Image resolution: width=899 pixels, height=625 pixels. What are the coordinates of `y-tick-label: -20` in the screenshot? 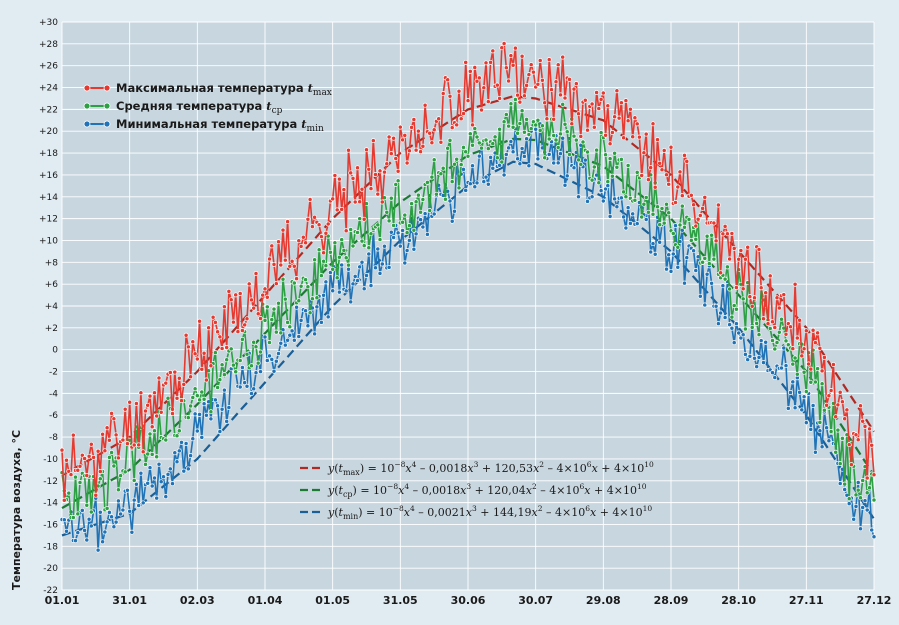 It's located at (50, 569).